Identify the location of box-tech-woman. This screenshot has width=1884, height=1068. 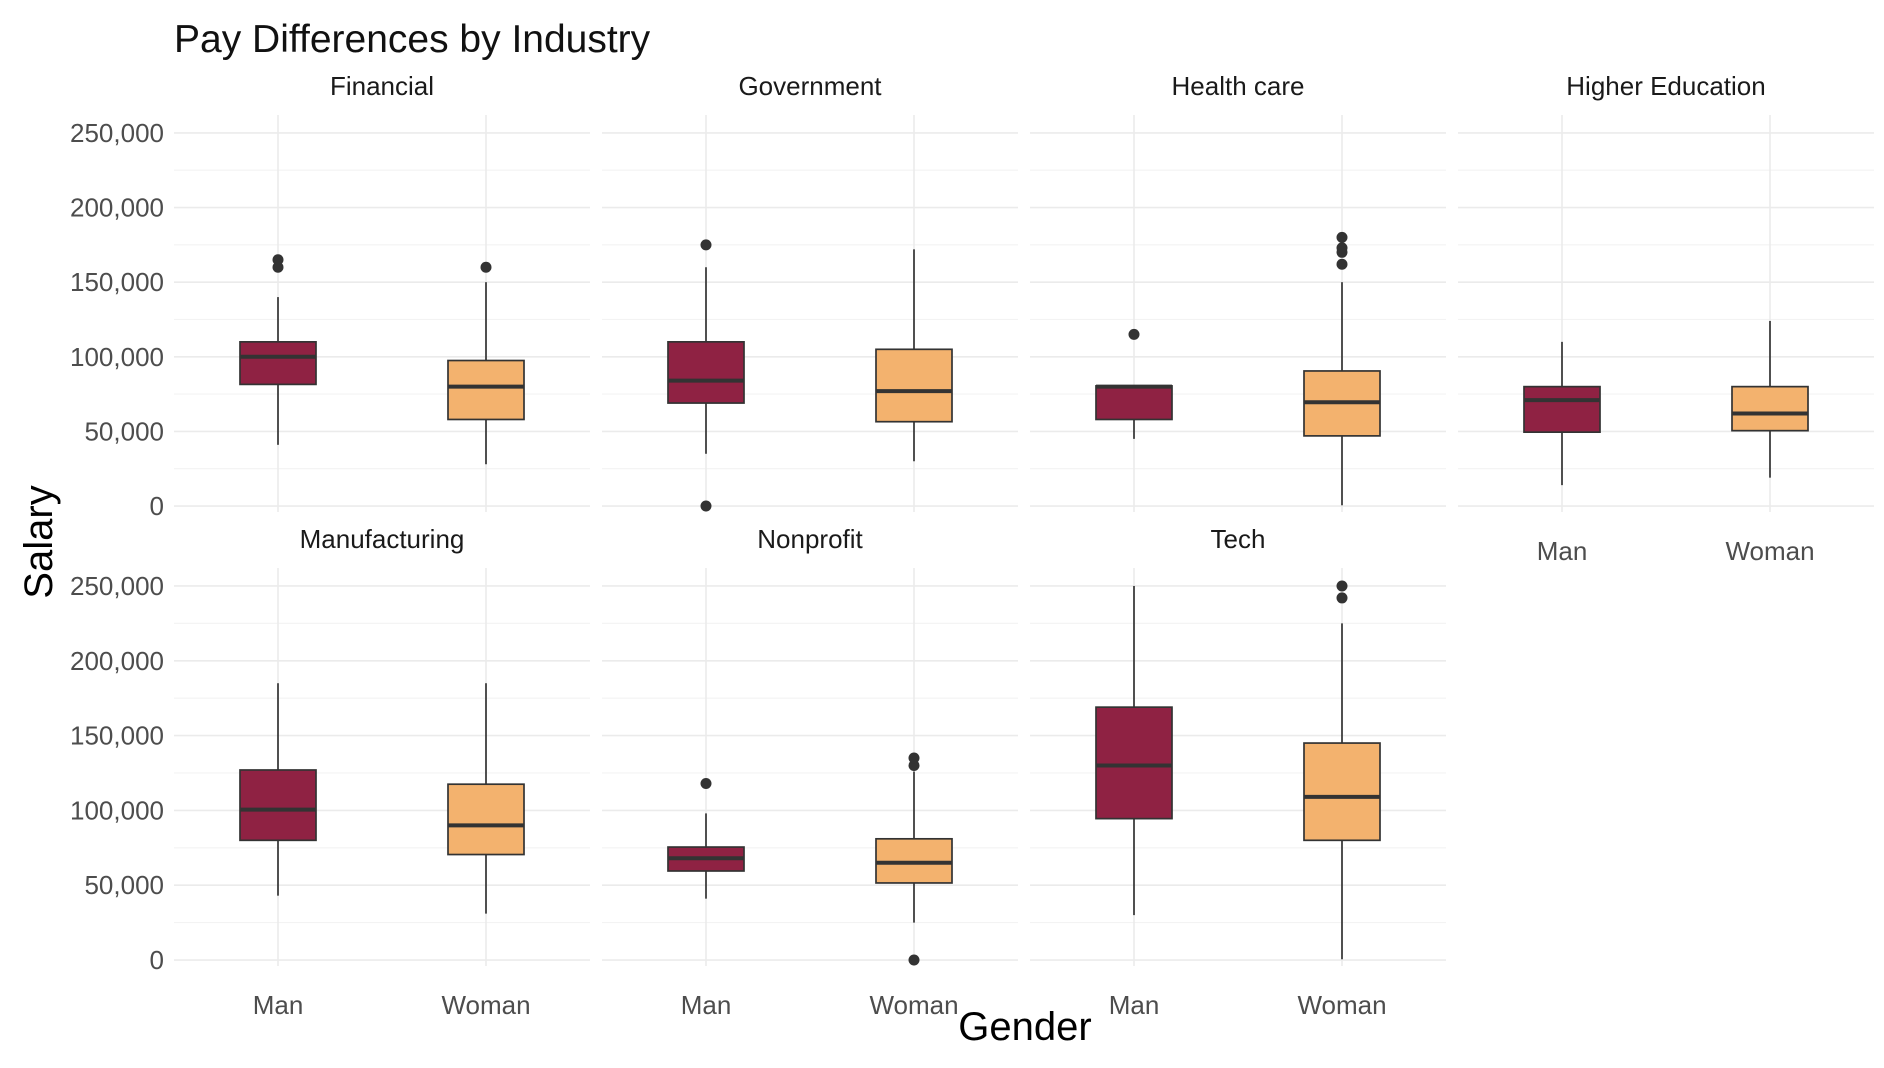
(1342, 770).